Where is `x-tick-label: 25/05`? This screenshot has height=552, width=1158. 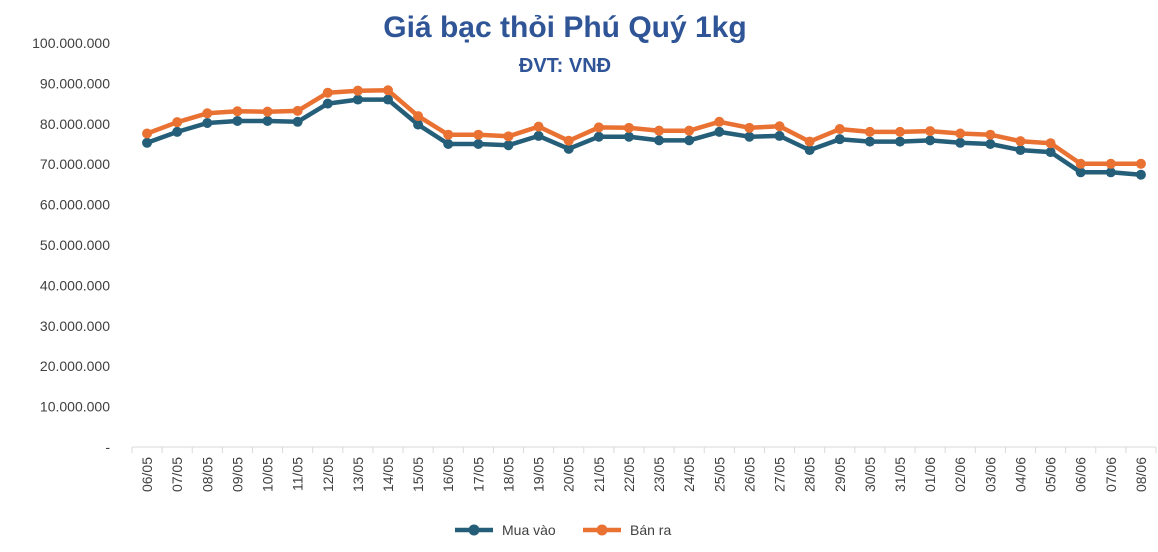 x-tick-label: 25/05 is located at coordinates (719, 474).